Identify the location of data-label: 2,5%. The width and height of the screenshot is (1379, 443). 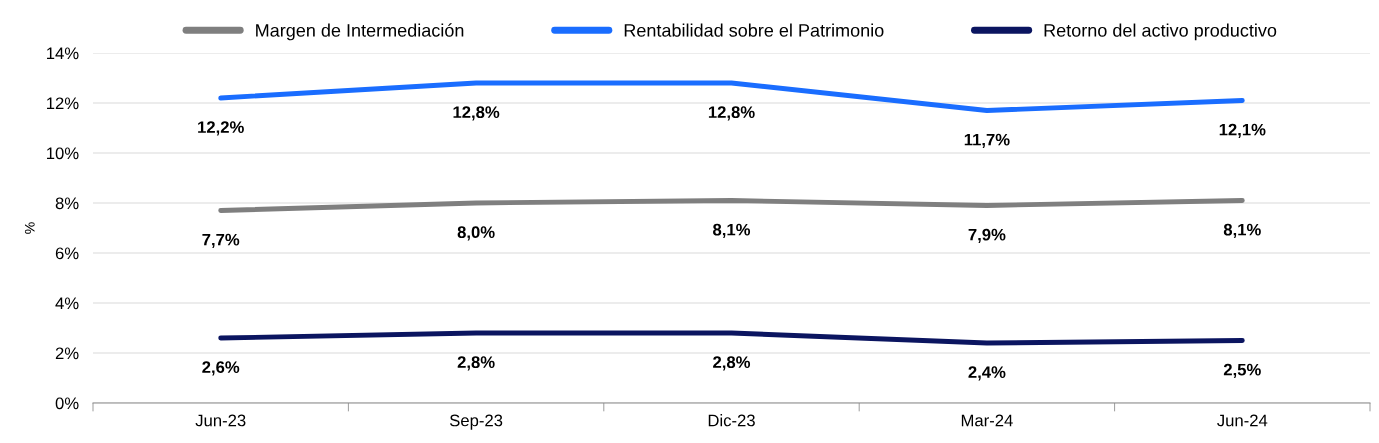
(1242, 370).